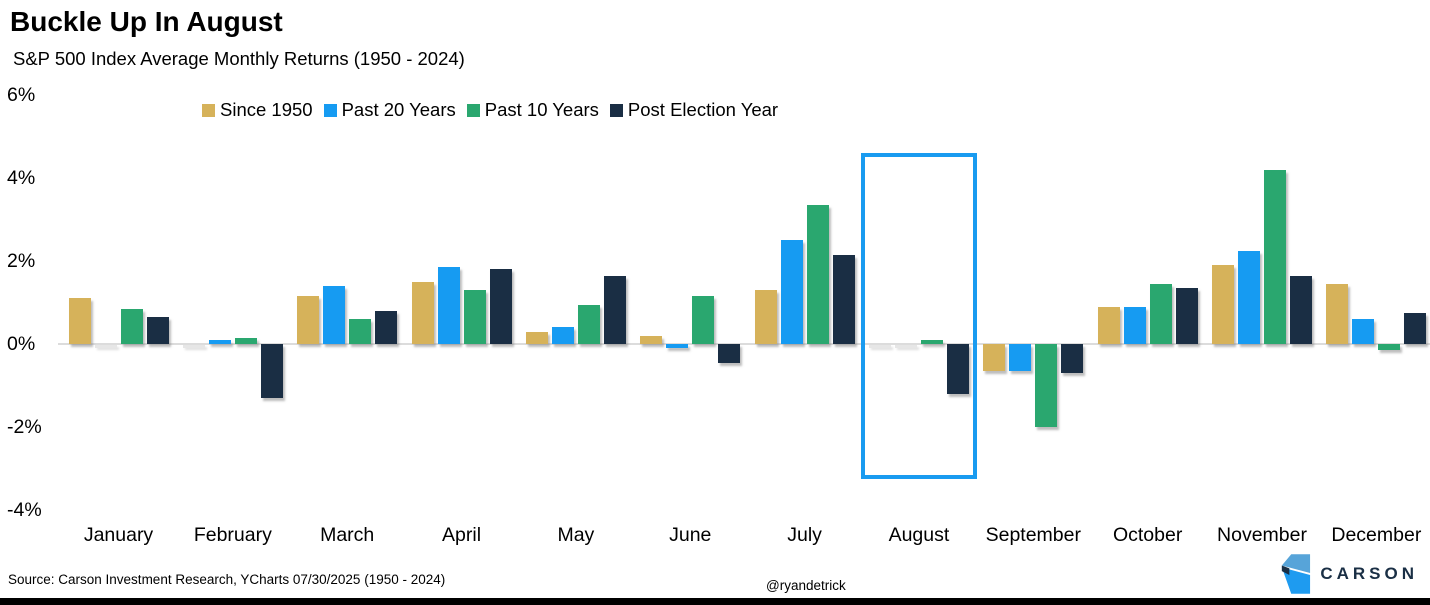 The image size is (1430, 605). I want to click on legend-label: Past 20 Years, so click(398, 109).